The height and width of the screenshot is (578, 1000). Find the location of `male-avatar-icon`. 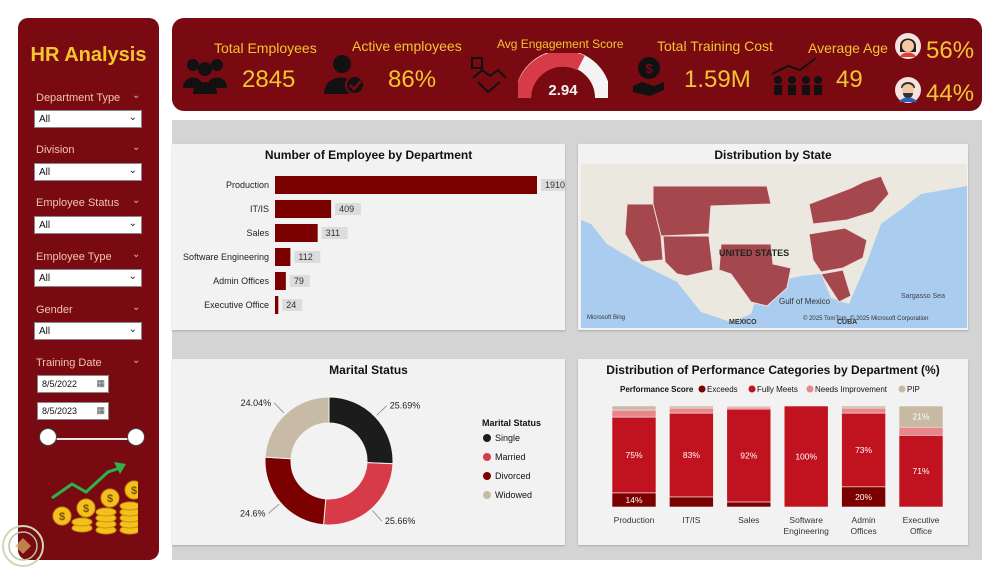

male-avatar-icon is located at coordinates (908, 90).